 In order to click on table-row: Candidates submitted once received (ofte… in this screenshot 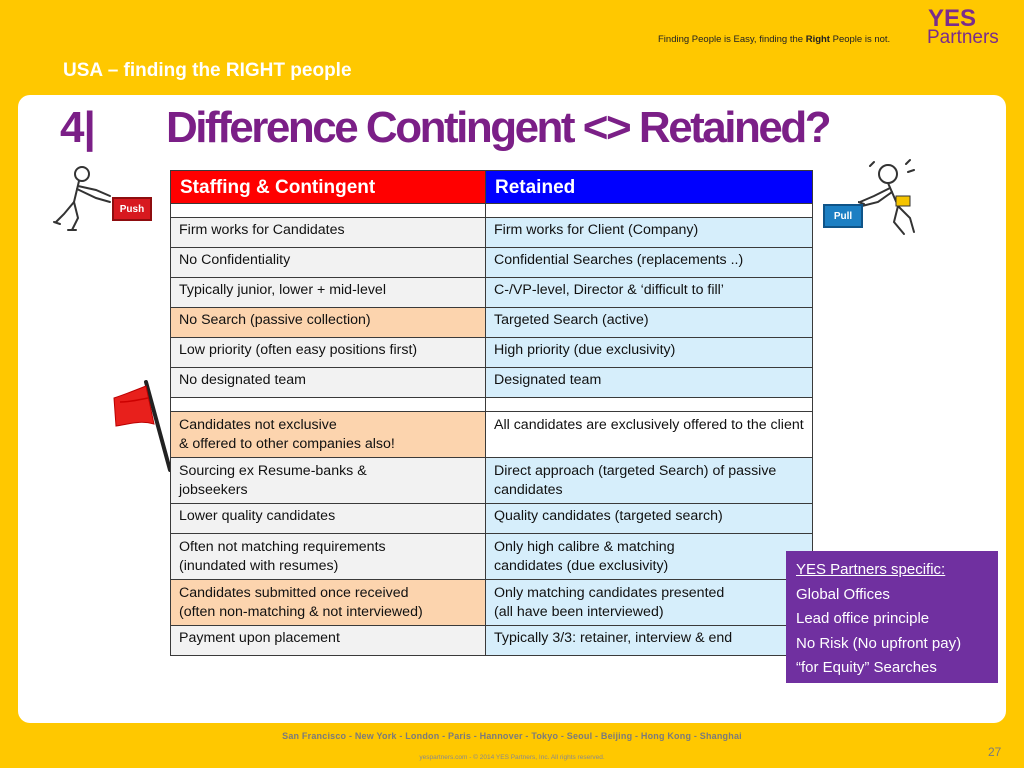, I will do `click(491, 602)`.